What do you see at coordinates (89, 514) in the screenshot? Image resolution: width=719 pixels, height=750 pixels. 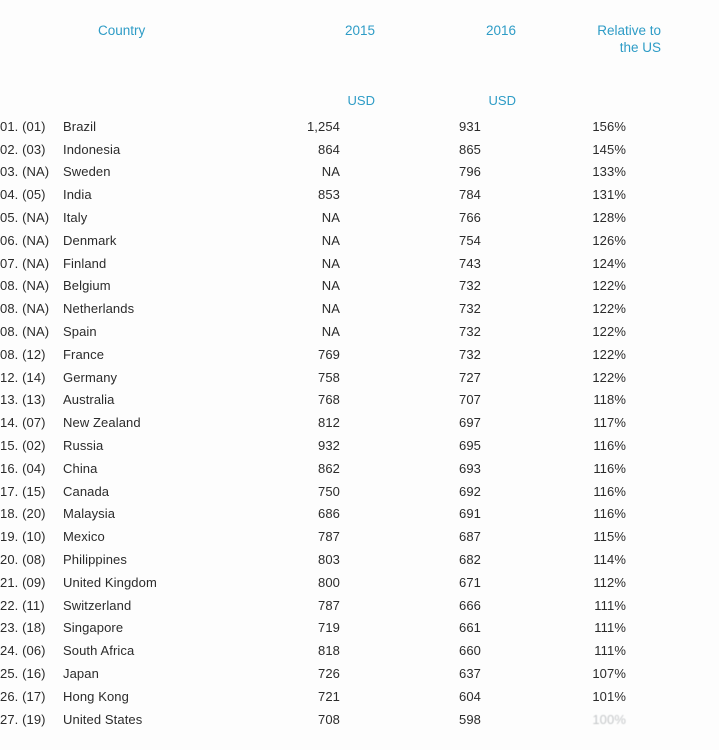 I see `country-cell: Malaysia` at bounding box center [89, 514].